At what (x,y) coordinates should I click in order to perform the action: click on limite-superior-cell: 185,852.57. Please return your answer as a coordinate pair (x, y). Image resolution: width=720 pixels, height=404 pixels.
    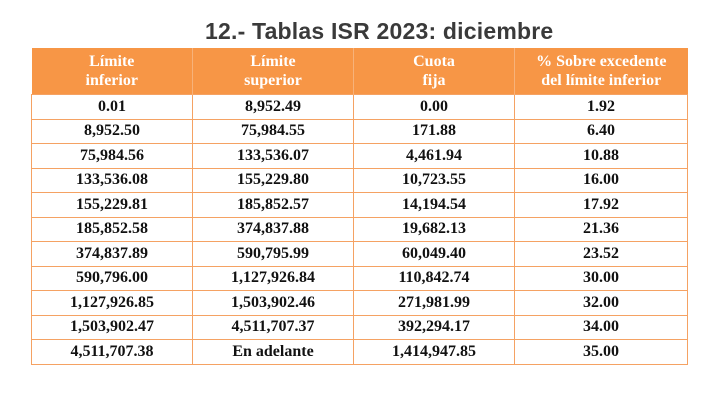
    Looking at the image, I should click on (273, 204).